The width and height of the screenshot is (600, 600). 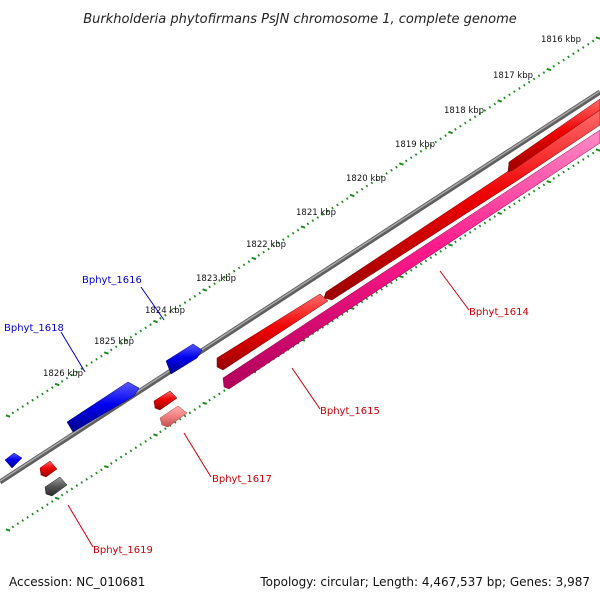 What do you see at coordinates (13, 460) in the screenshot?
I see `gene-small-forward` at bounding box center [13, 460].